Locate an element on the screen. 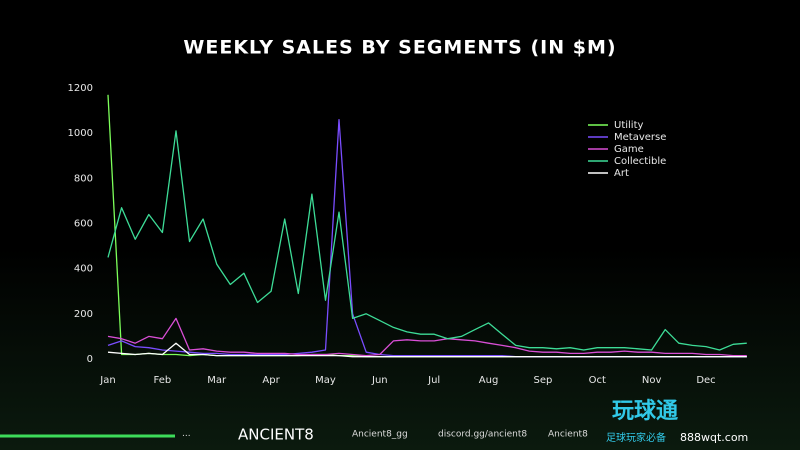 The image size is (800, 450). watermark-tagline: 足球玩家必备 is located at coordinates (636, 437).